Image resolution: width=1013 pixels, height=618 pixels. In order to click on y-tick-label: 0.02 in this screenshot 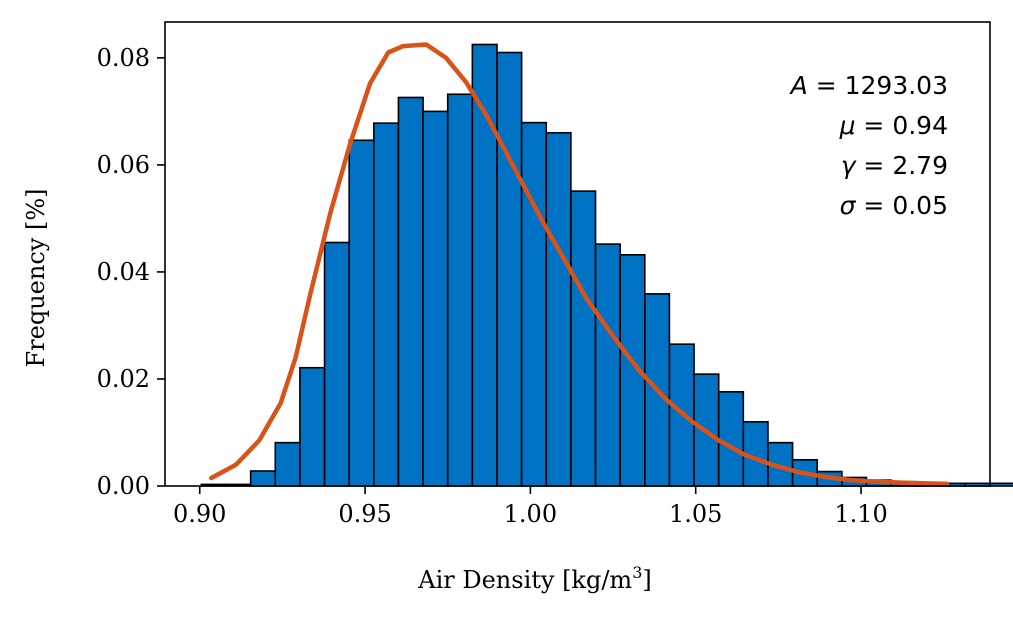, I will do `click(123, 379)`.